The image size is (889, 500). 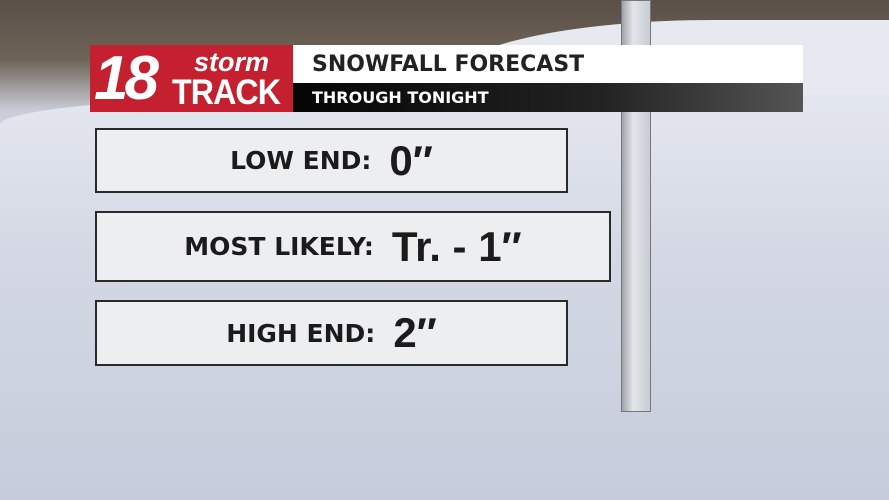 I want to click on logo-storm: storm, so click(x=232, y=62).